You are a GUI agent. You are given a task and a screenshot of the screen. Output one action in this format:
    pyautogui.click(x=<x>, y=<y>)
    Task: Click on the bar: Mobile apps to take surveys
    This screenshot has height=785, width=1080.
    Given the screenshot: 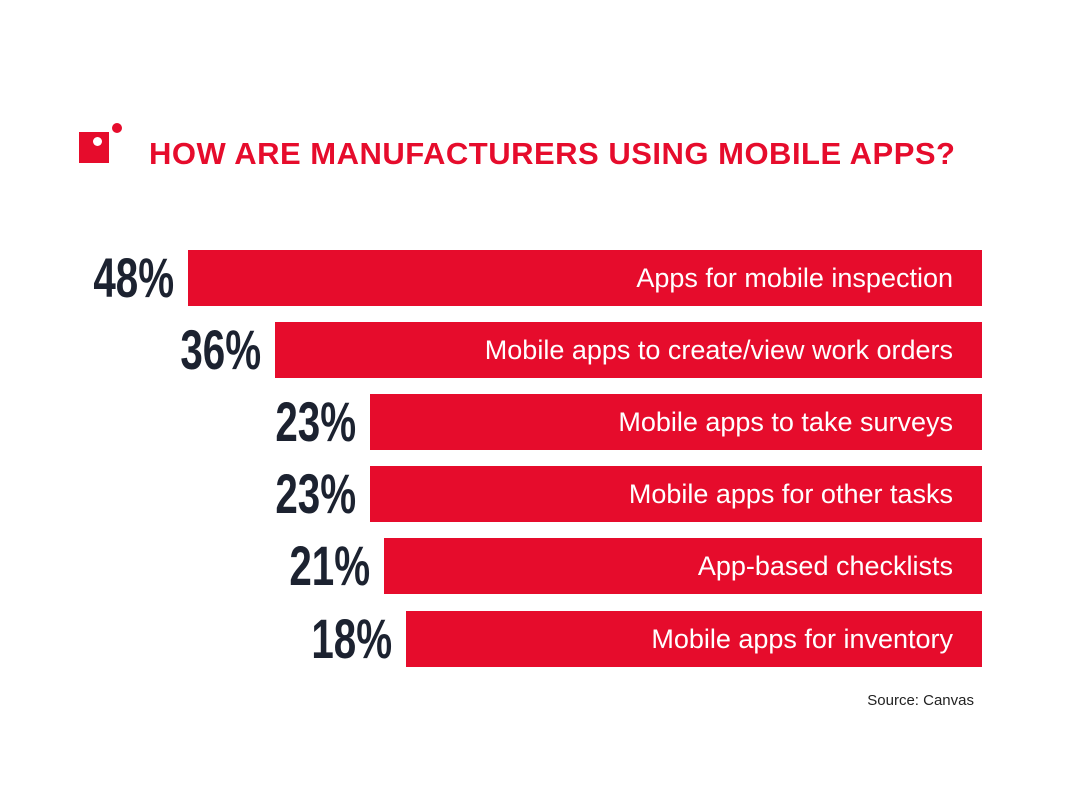 What is the action you would take?
    pyautogui.click(x=675, y=422)
    